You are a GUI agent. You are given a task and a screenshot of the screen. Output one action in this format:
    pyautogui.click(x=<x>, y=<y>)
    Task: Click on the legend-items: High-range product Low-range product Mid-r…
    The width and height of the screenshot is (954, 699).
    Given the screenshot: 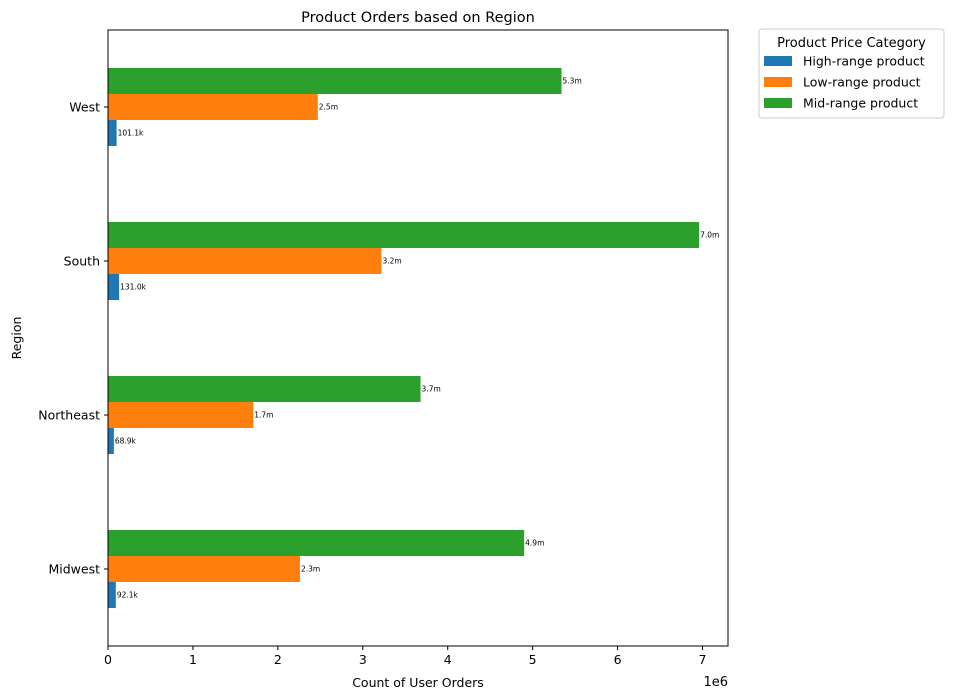 What is the action you would take?
    pyautogui.click(x=844, y=82)
    